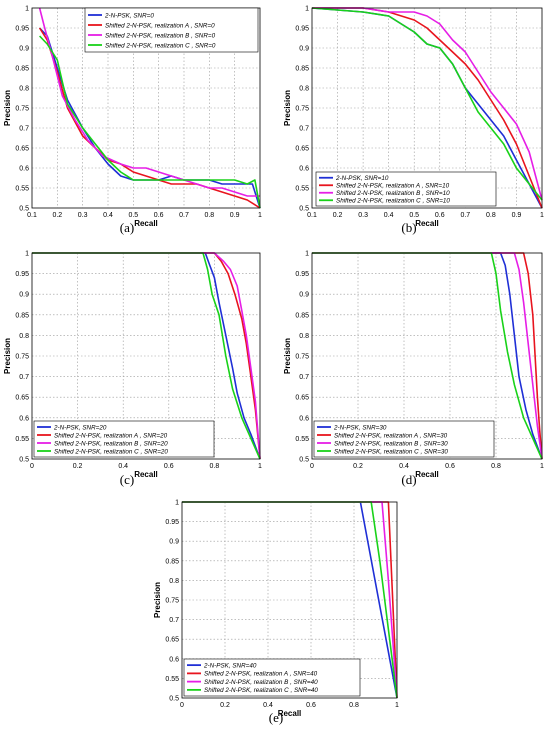 This screenshot has width=550, height=735. Describe the element at coordinates (414, 215) in the screenshot. I see `x-tick-label: 0.5` at that location.